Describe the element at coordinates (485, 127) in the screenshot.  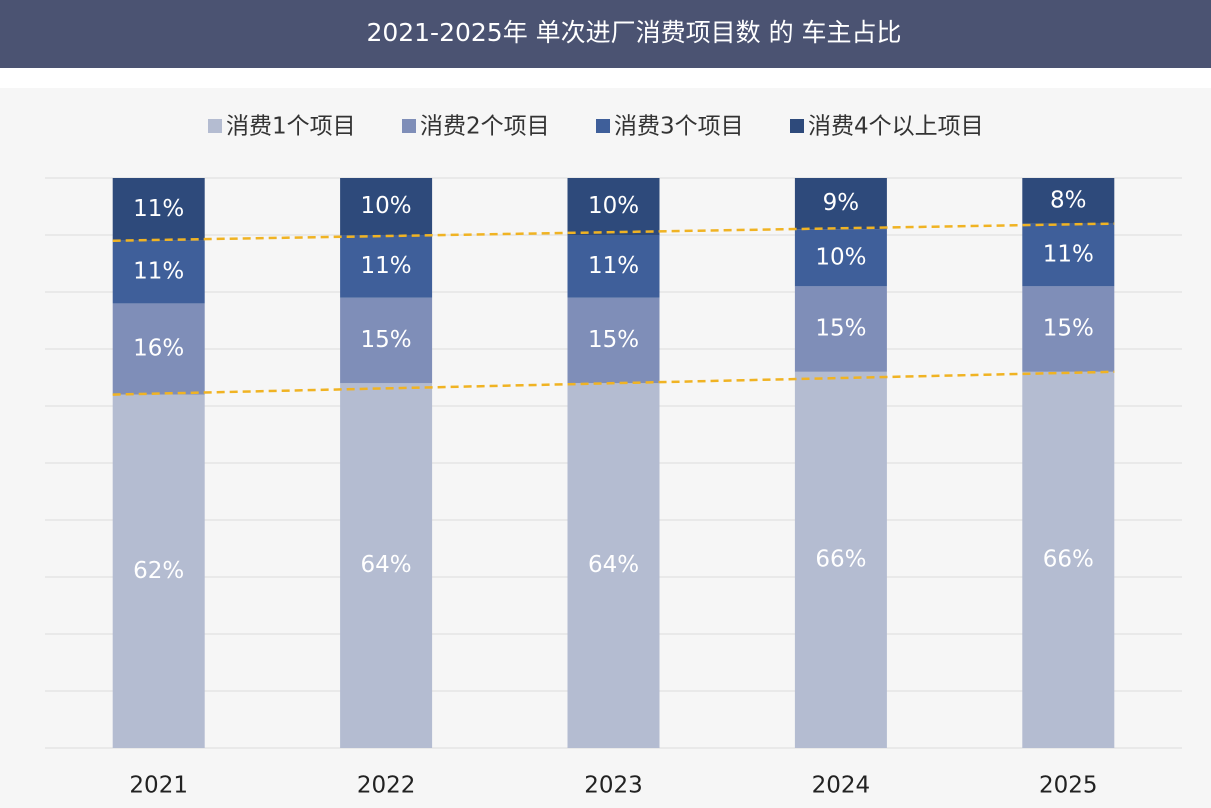
I see `legend-label: 消费2个项目` at that location.